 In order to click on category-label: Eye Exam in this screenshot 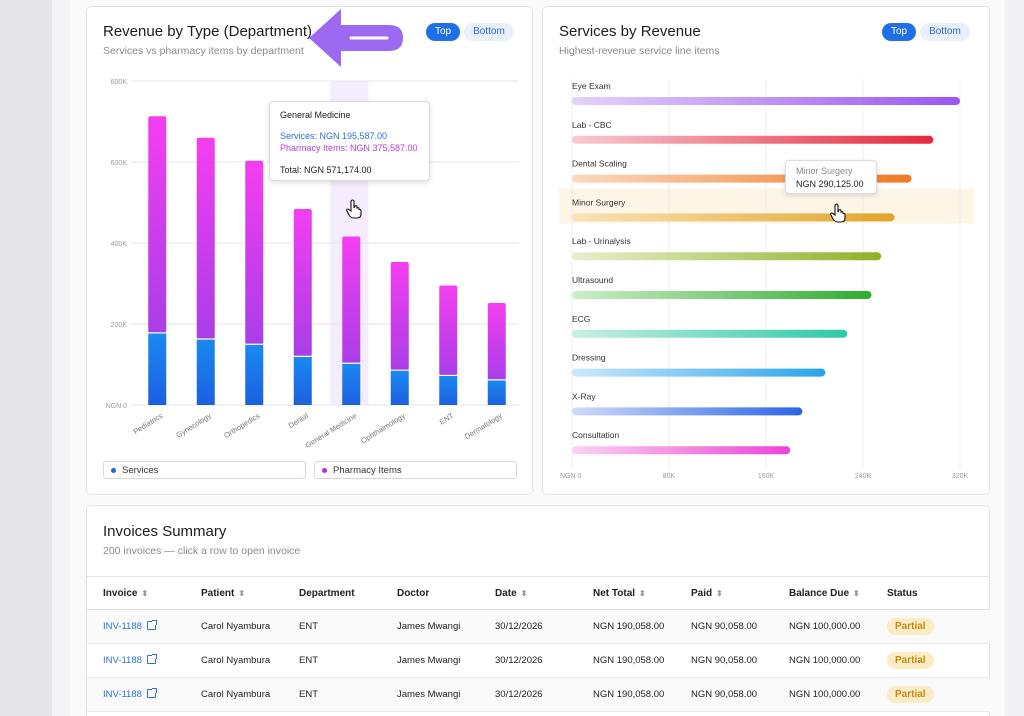, I will do `click(591, 86)`.